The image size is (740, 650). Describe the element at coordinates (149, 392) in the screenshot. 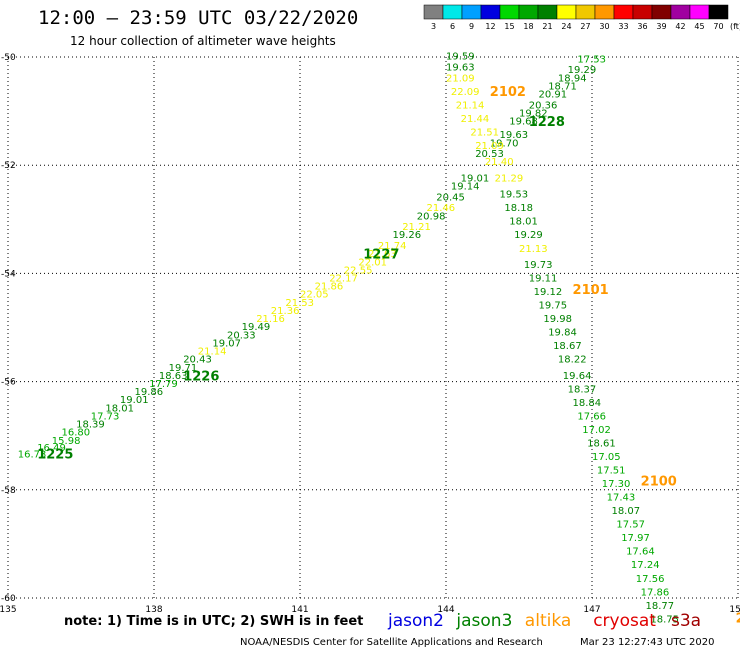

I see `wave-height-label: 19.86` at that location.